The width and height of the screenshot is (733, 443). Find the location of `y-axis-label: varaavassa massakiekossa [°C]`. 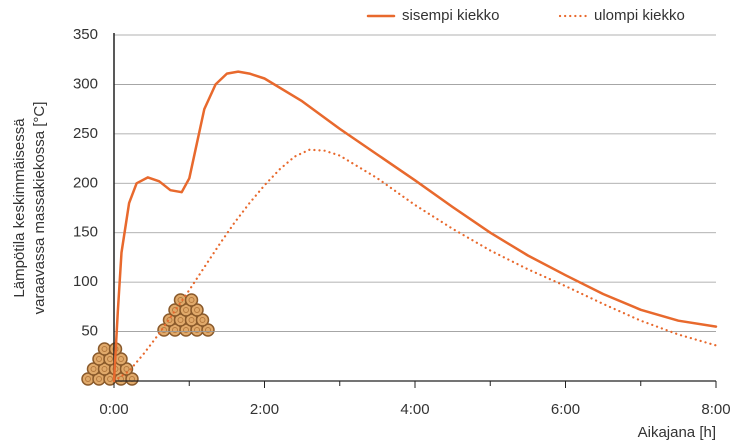

y-axis-label: varaavassa massakiekossa [°C] is located at coordinates (39, 208).